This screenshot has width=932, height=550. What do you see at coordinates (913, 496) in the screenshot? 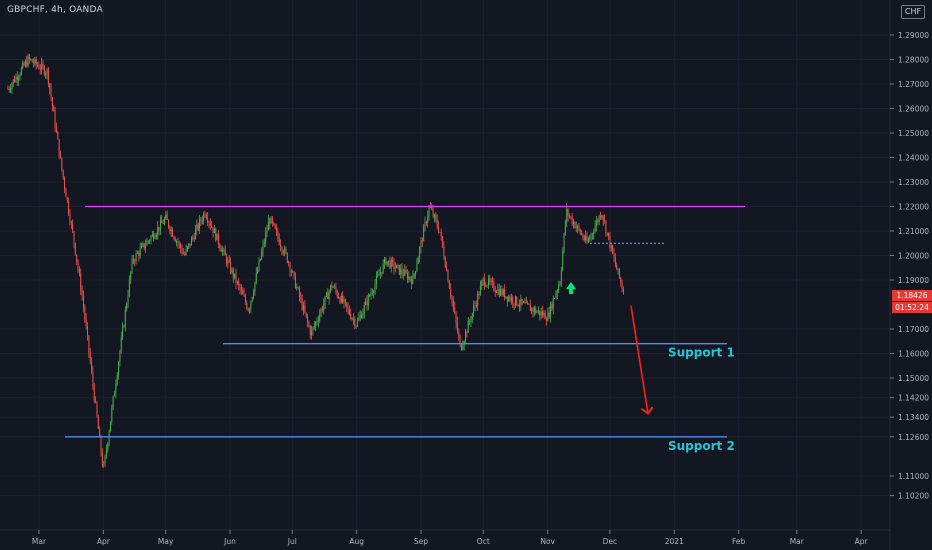
I see `price-tick-label: 1.10200` at bounding box center [913, 496].